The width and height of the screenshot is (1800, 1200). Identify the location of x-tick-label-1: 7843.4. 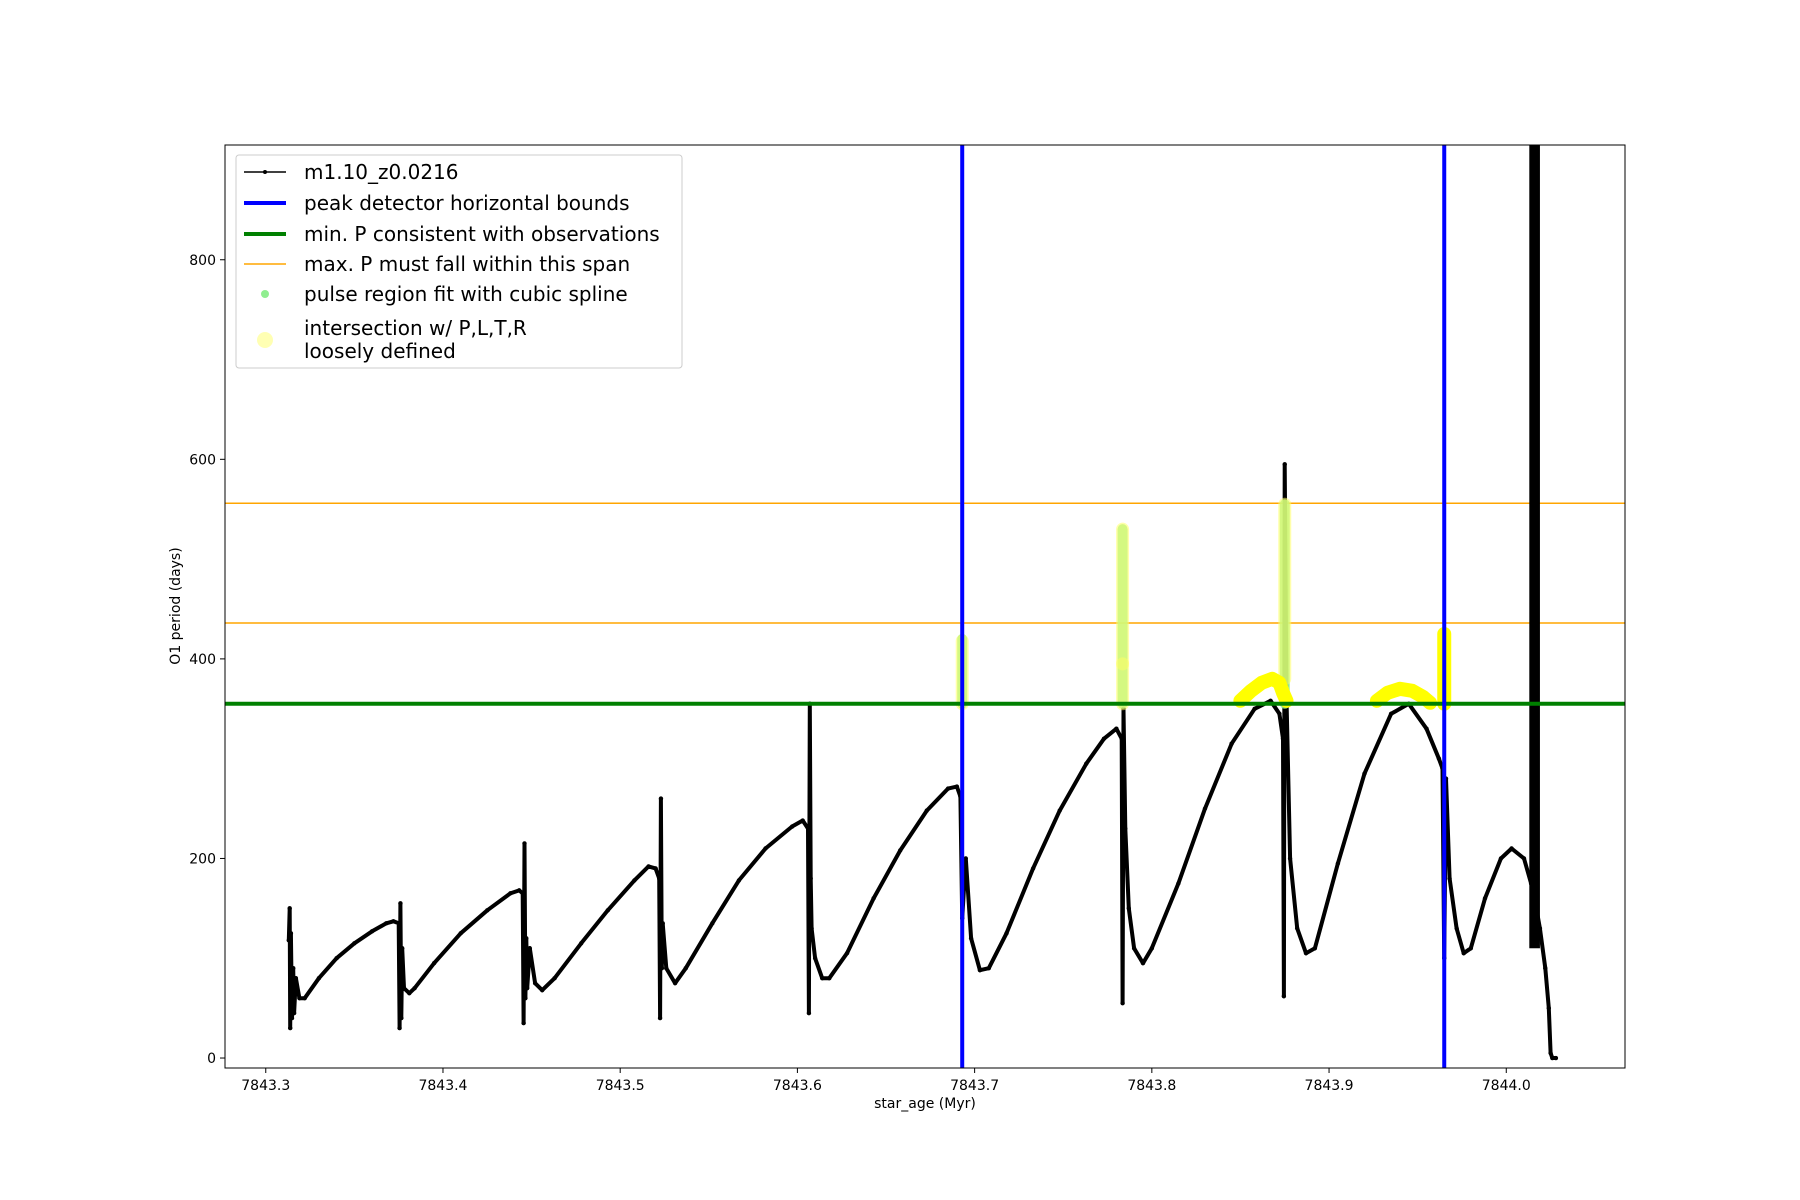
(442, 1086).